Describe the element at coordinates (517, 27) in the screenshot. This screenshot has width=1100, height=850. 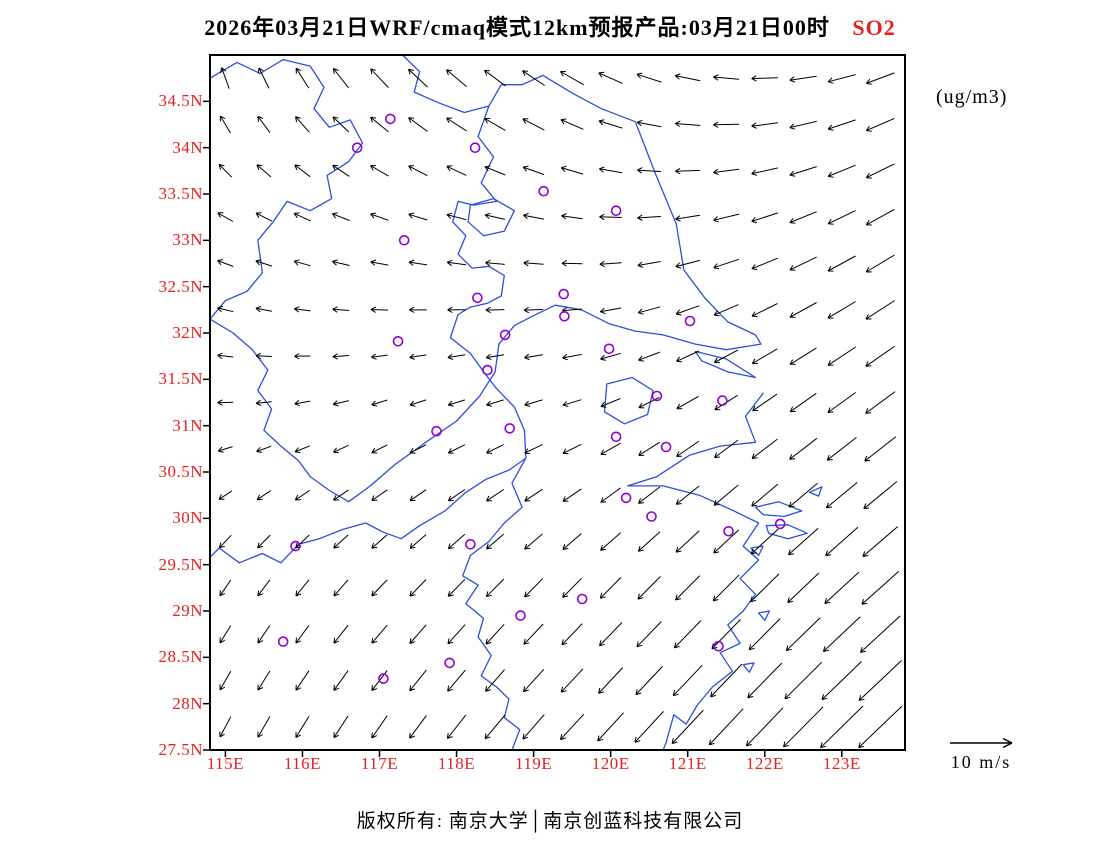
I see `page-title-text: 2026年03月21日WRF/cmaq模式12km预报产品:03月21日00时` at that location.